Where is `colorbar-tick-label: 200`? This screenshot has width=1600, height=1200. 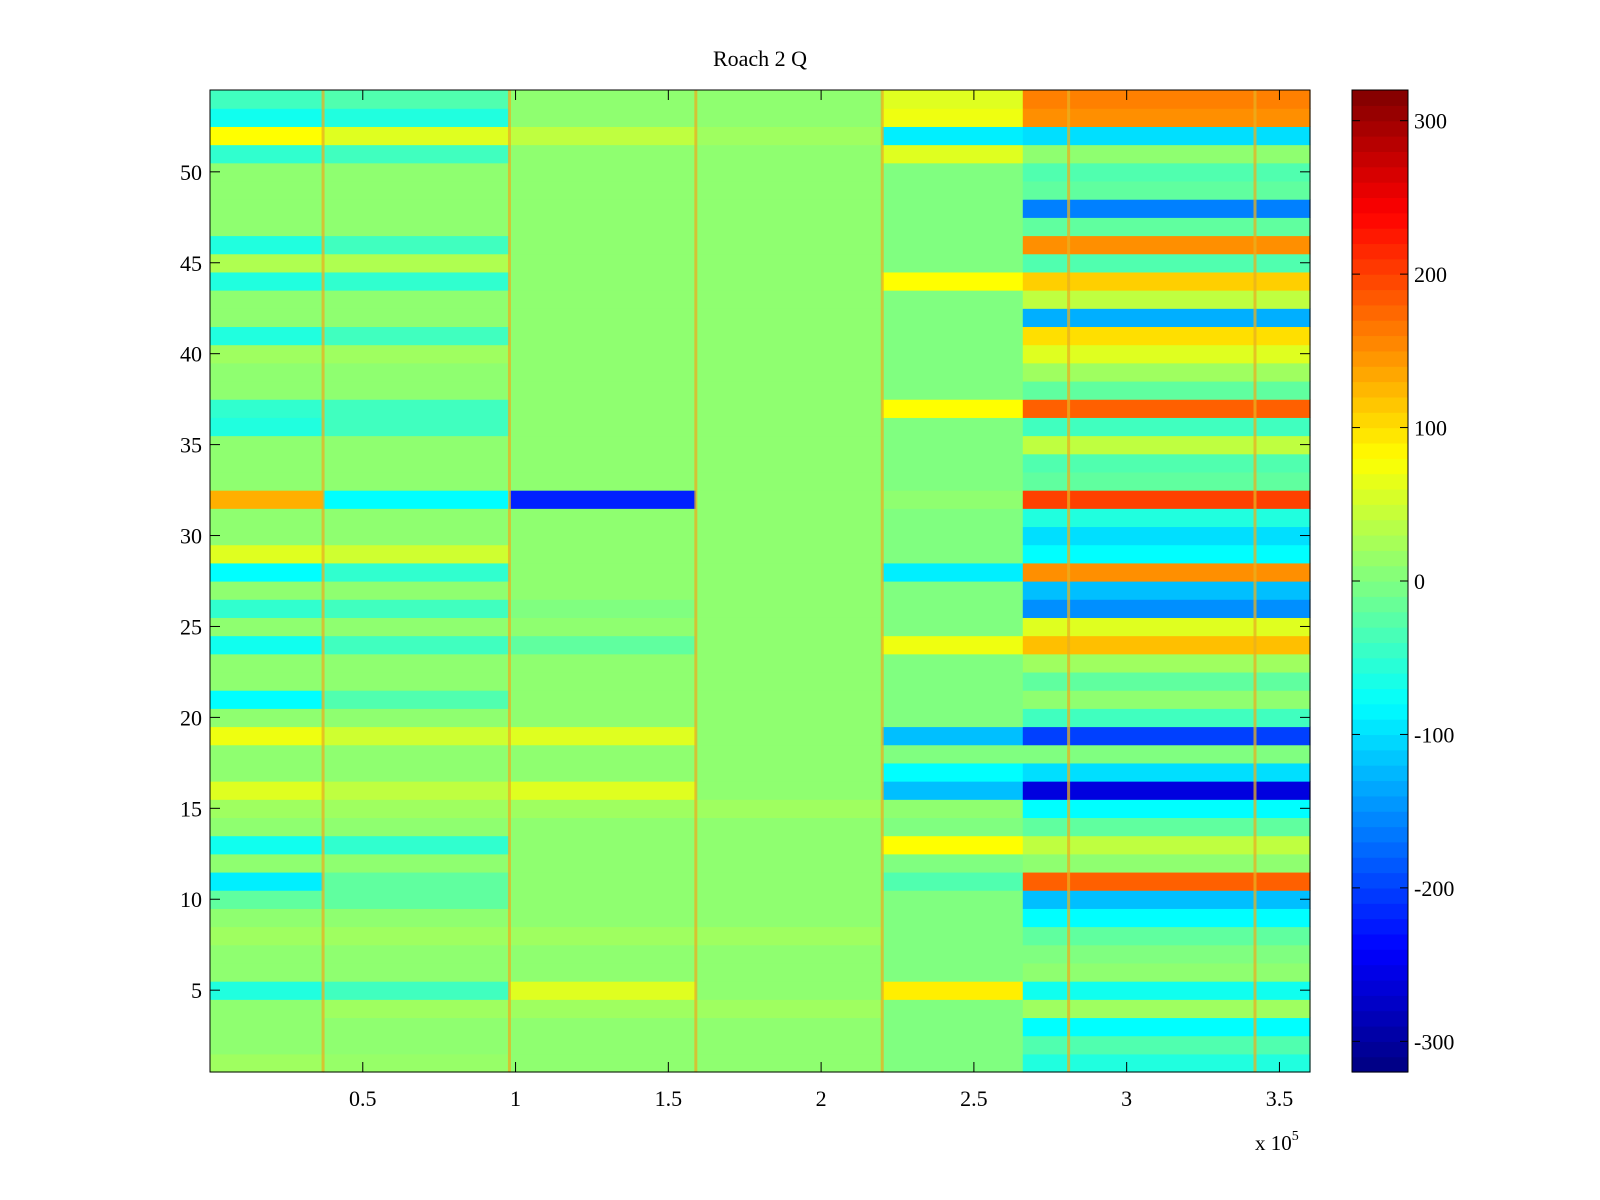
colorbar-tick-label: 200 is located at coordinates (1430, 274).